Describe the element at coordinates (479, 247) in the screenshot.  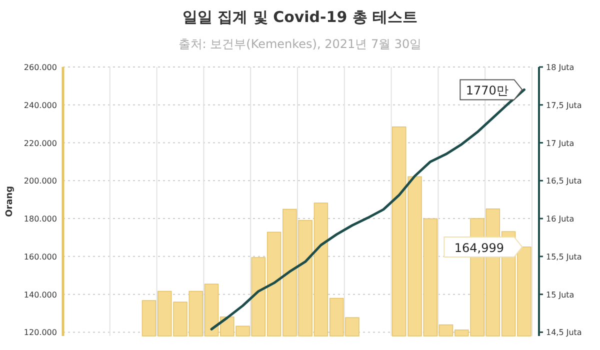
I see `annotation: 164,999` at that location.